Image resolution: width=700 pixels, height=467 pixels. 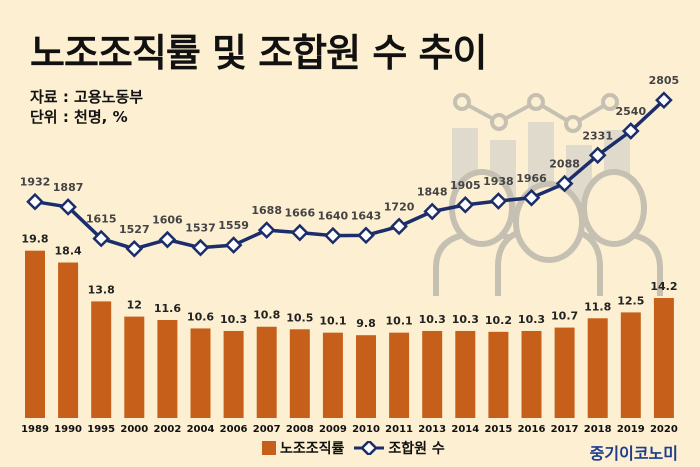 I want to click on legend: 노조조직률 조합원 수, so click(x=353, y=448).